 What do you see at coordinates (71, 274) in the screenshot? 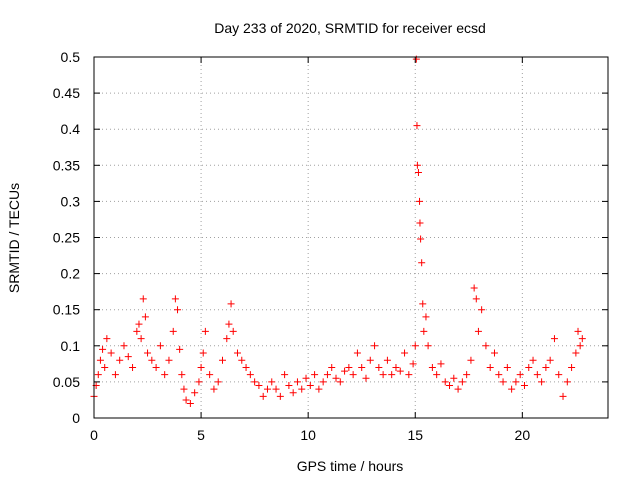
I see `y-tick-label: 0.2` at bounding box center [71, 274].